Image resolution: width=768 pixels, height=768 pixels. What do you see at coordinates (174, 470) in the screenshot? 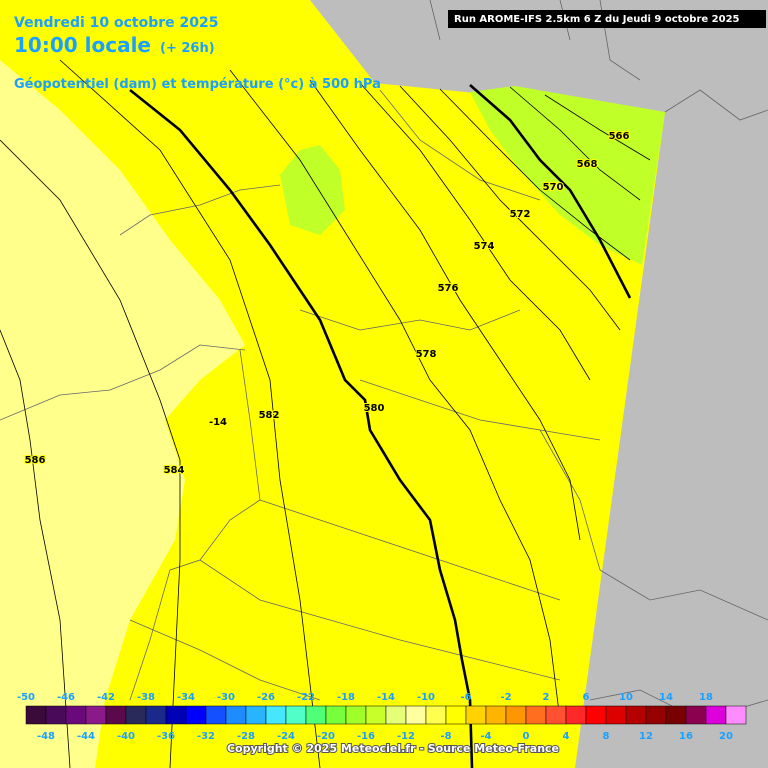
I see `contour-label: 584` at bounding box center [174, 470].